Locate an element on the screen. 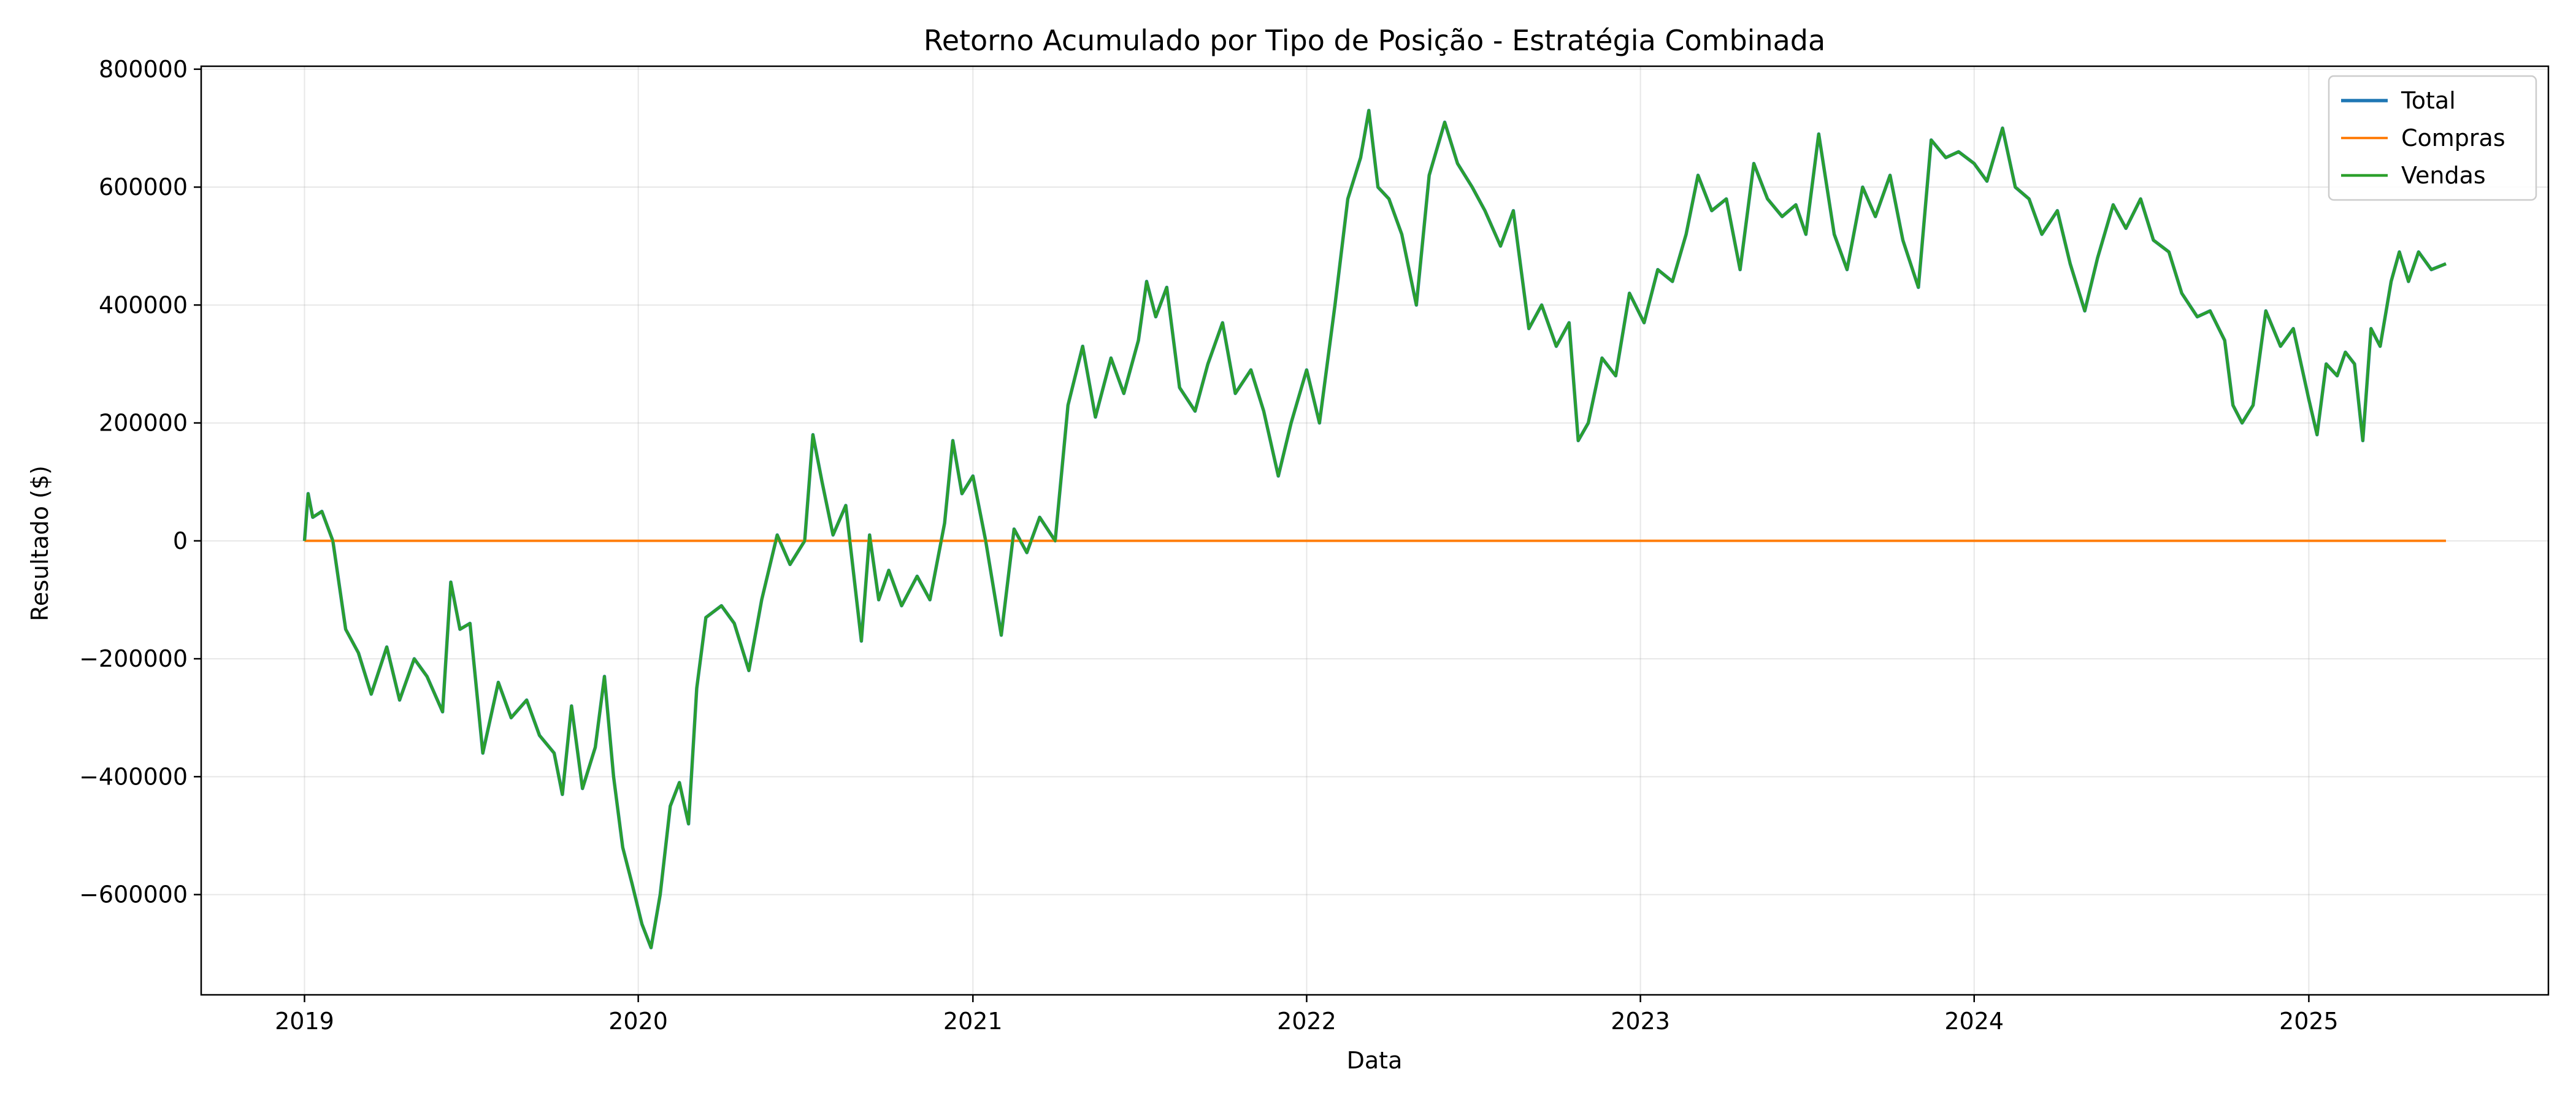 The image size is (2576, 1104). x-axis: 2019 2020 2021 2022 2023 2024 2025 is located at coordinates (1307, 1015).